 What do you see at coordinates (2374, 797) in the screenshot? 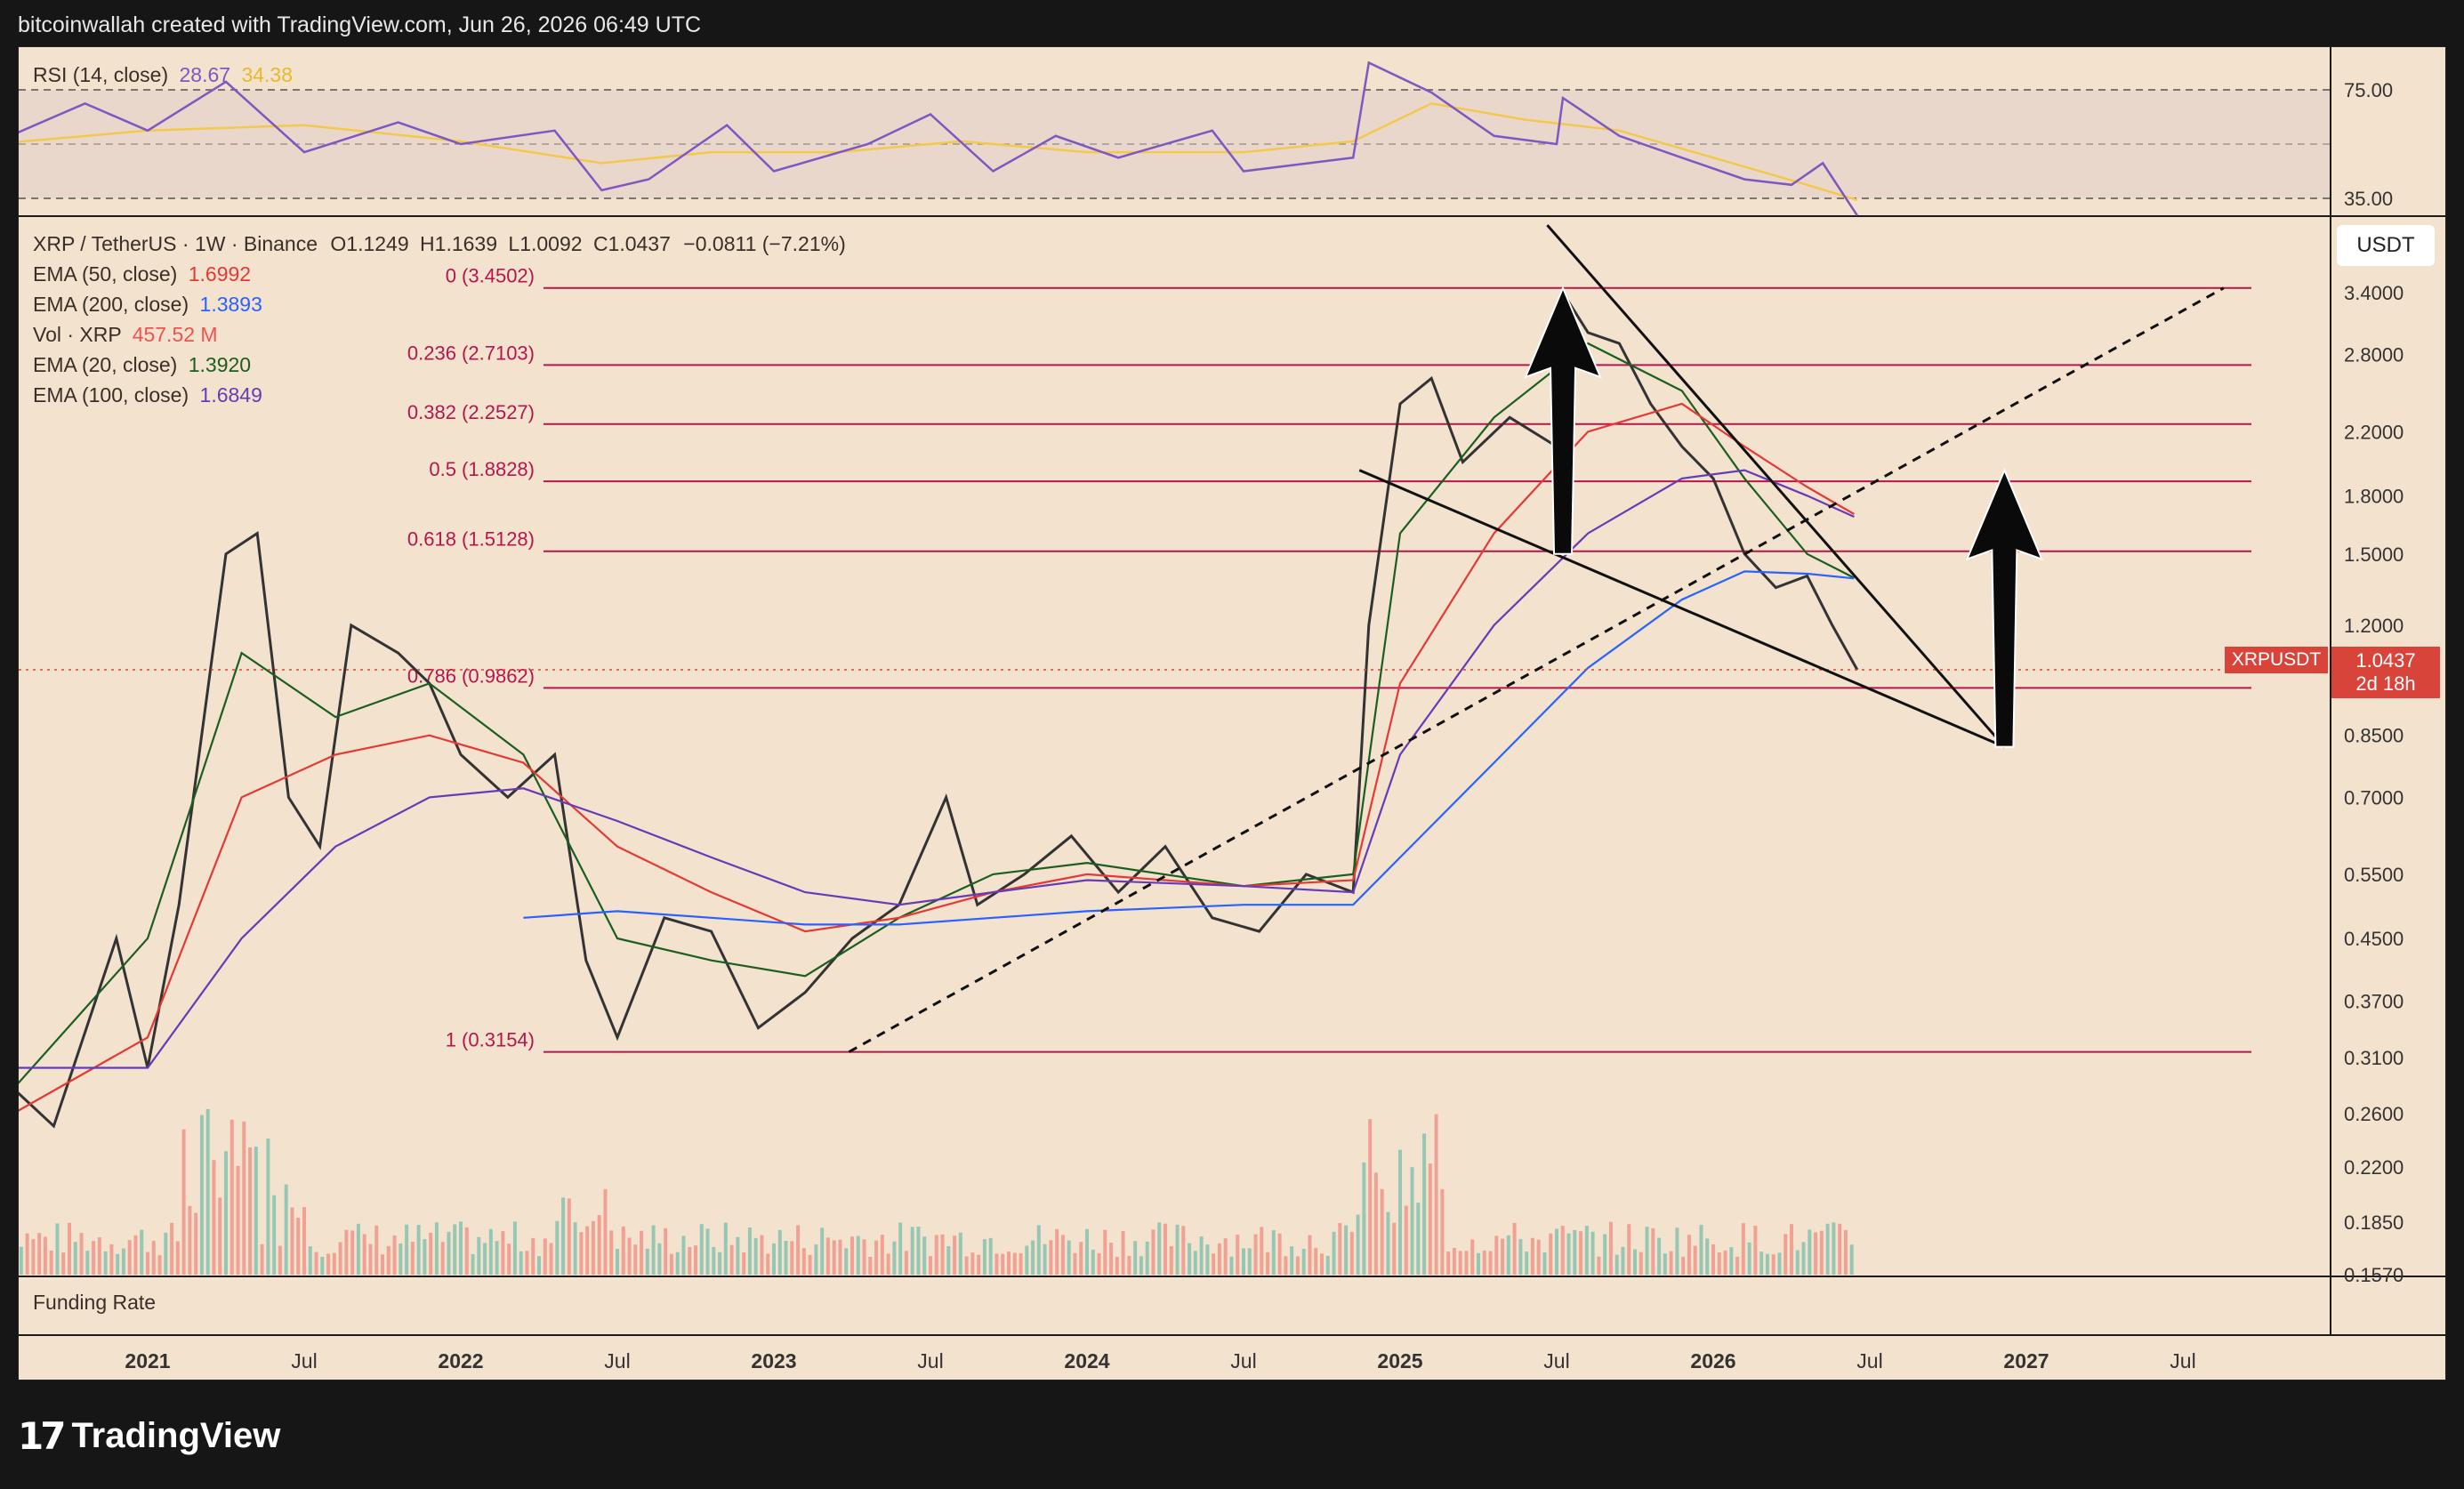
I see `price-tick-label: 0.7000` at bounding box center [2374, 797].